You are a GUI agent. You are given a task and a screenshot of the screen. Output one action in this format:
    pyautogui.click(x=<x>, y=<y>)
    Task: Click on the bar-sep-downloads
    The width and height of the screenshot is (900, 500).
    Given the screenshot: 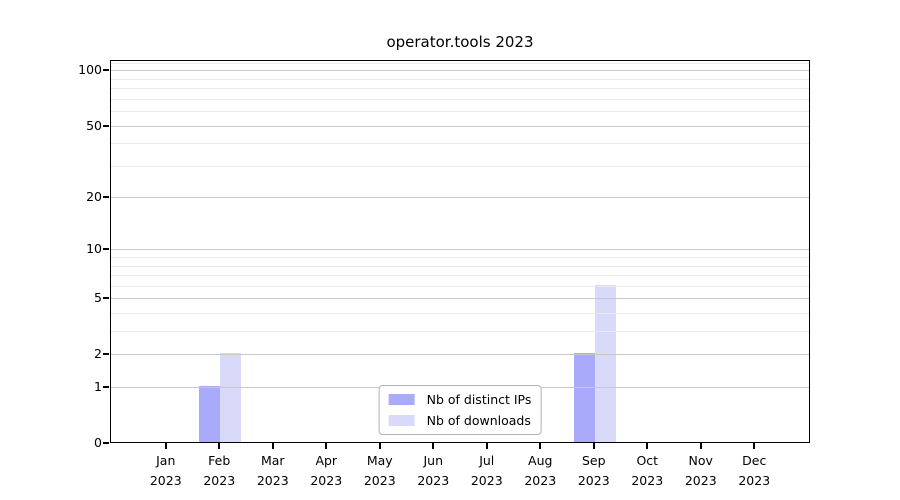 What is the action you would take?
    pyautogui.click(x=605, y=363)
    